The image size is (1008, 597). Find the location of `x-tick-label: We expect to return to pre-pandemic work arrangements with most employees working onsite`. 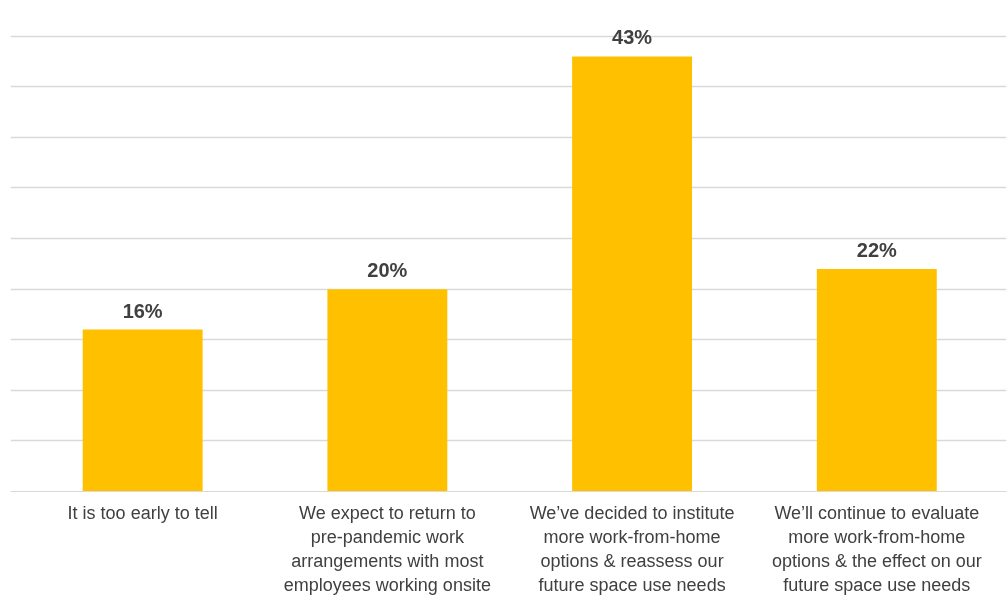

x-tick-label: We expect to return to pre-pandemic work arrangements with most employees working onsite is located at coordinates (387, 548).